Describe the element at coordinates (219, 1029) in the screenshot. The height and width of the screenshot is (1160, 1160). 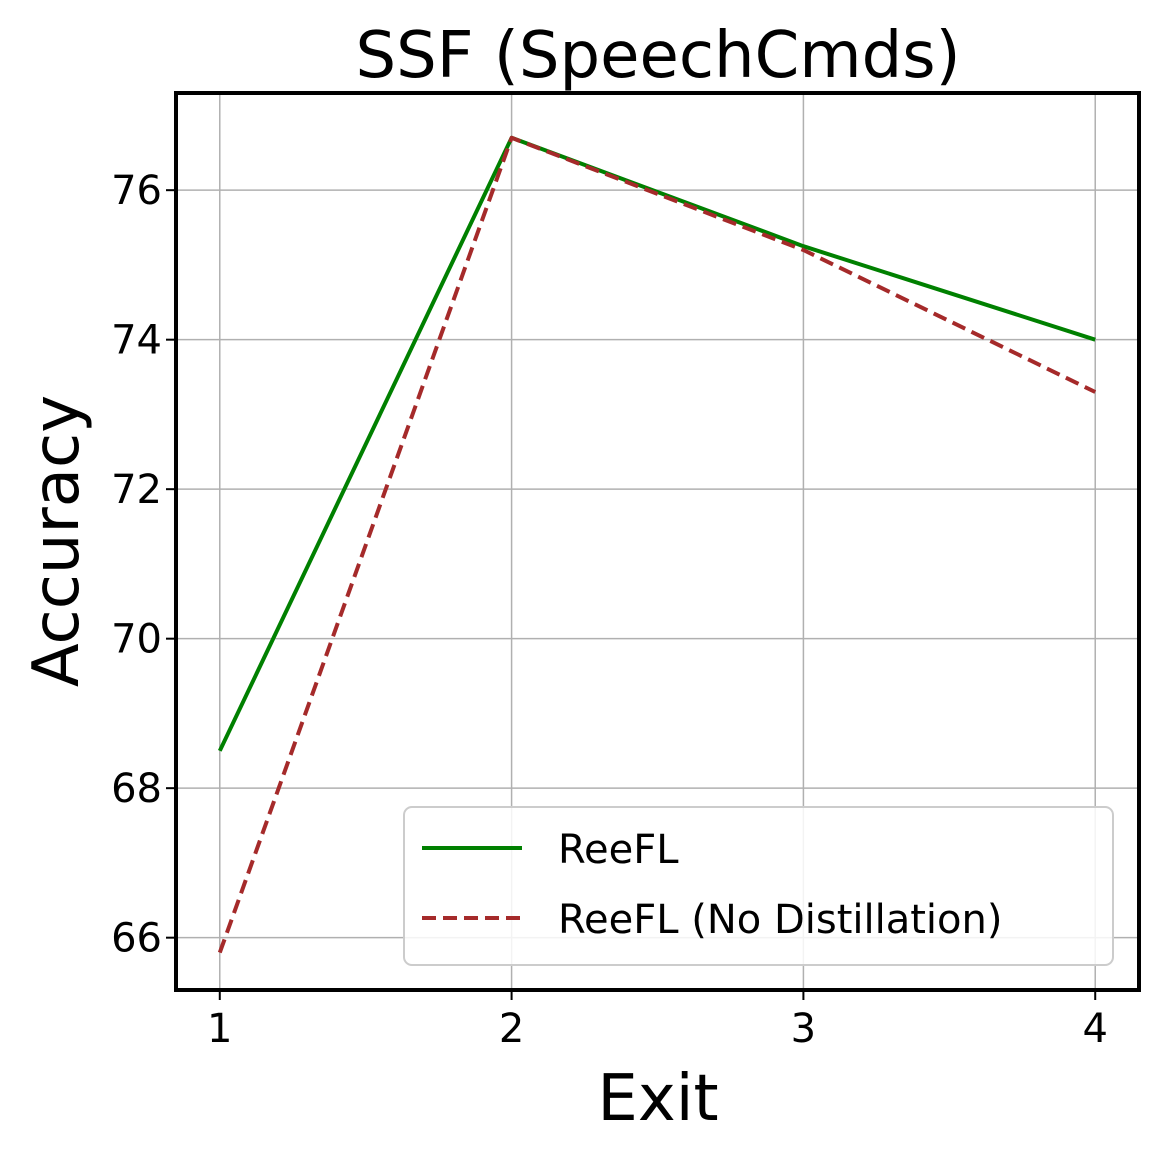
I see `x-tick-label: 1` at that location.